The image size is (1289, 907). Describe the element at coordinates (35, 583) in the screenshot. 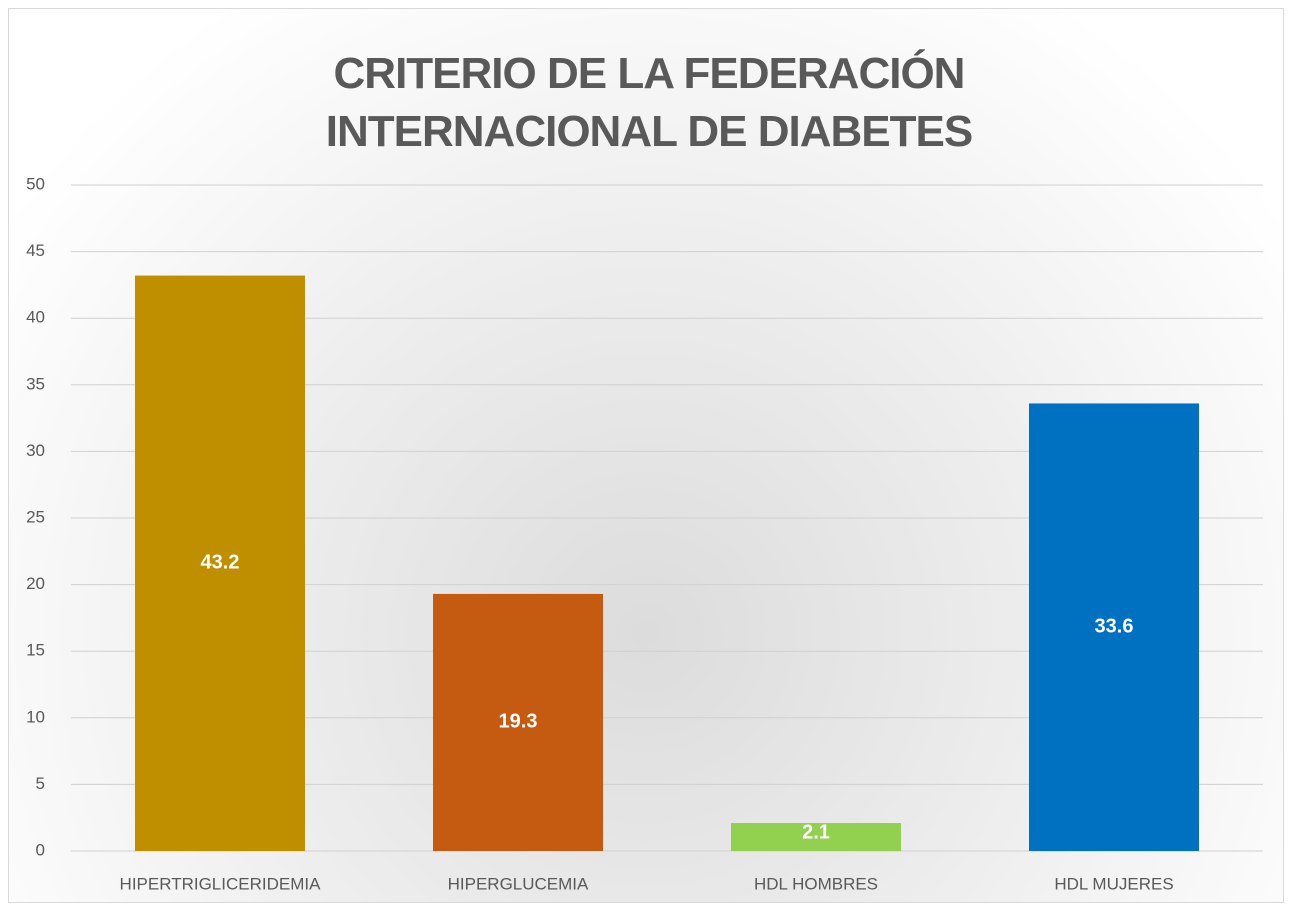

I see `y-tick-label: 20` at that location.